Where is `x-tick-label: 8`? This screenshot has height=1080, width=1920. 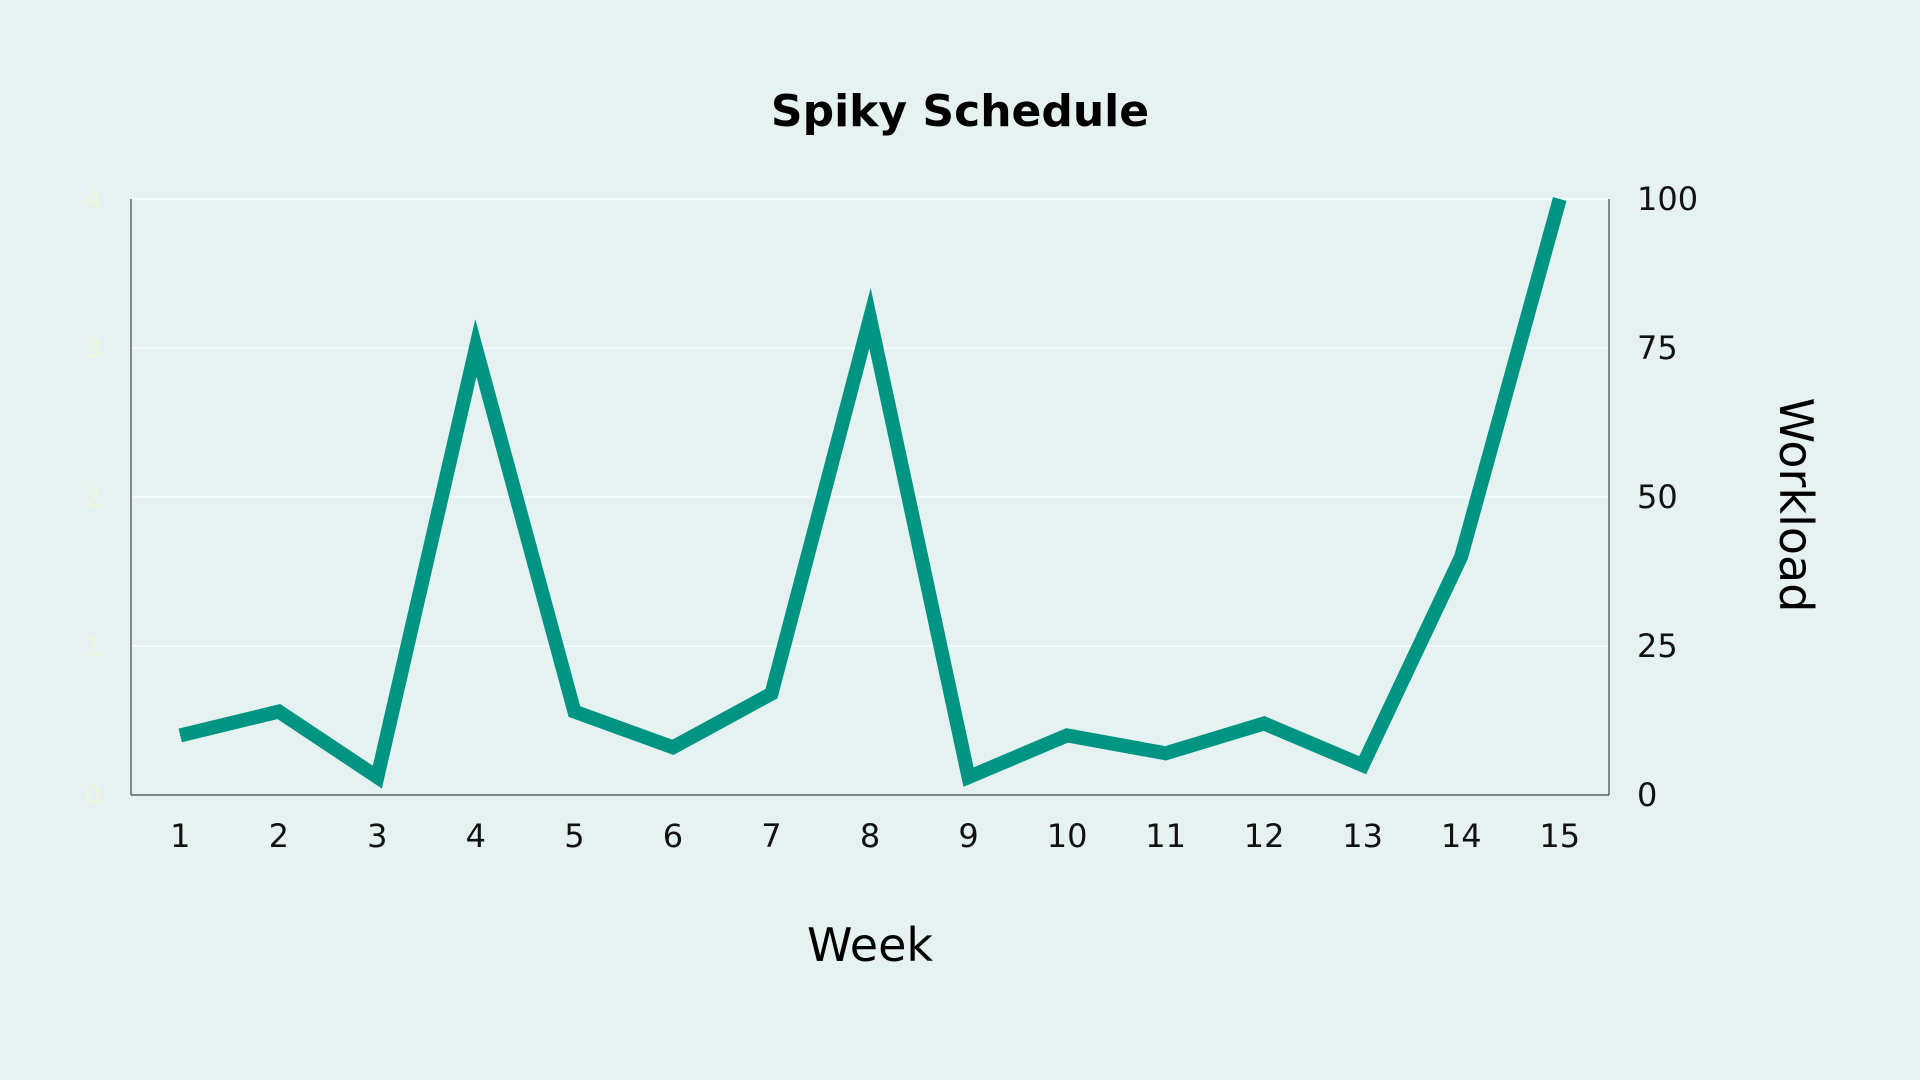
x-tick-label: 8 is located at coordinates (870, 836).